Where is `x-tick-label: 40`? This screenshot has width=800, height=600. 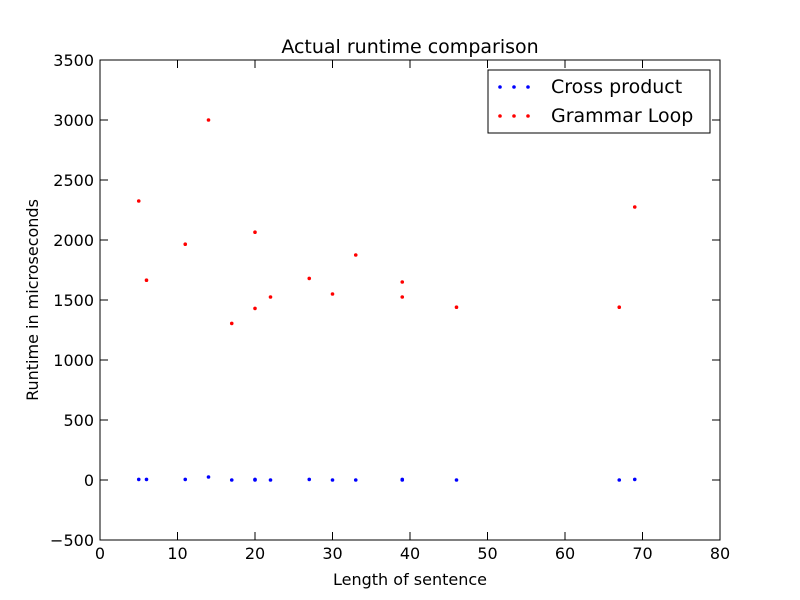
x-tick-label: 40 is located at coordinates (410, 553).